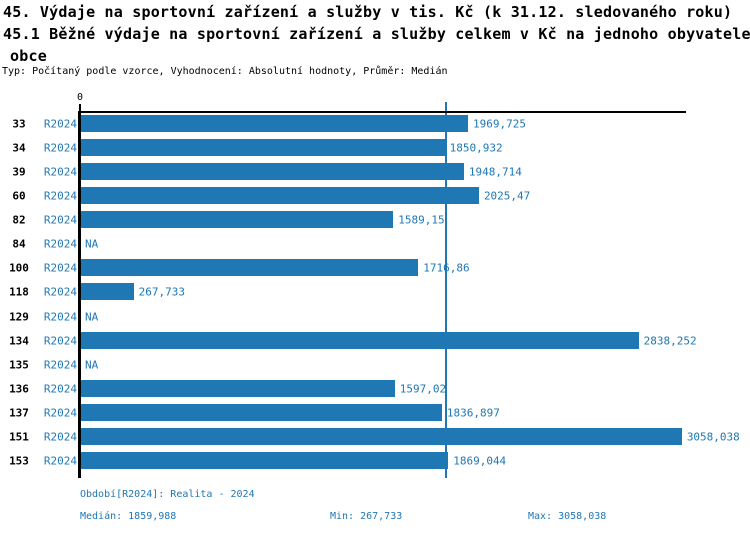  What do you see at coordinates (161, 292) in the screenshot?
I see `bar-value-label: 267,733` at bounding box center [161, 292].